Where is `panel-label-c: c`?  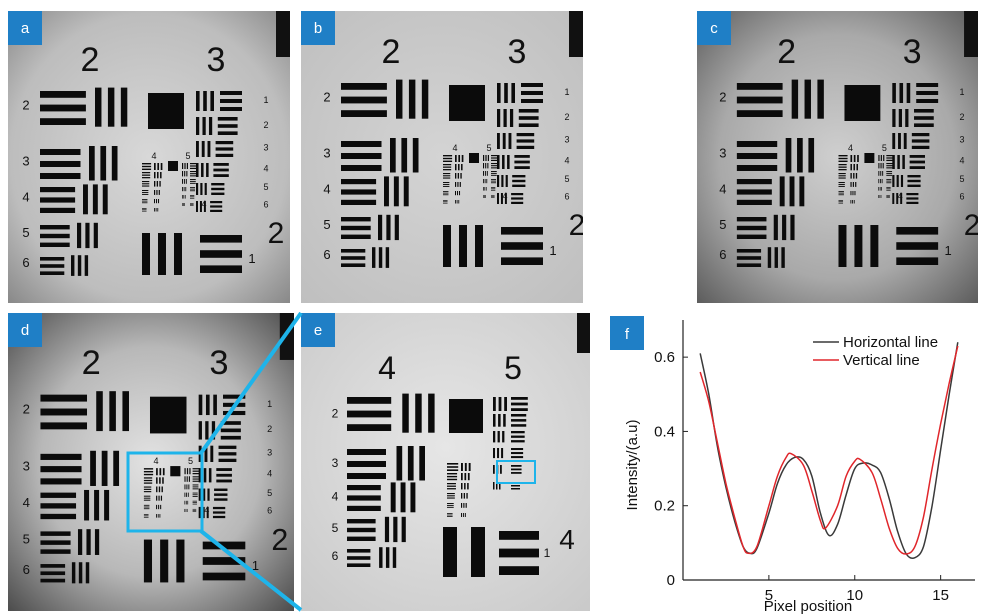
panel-label-c: c is located at coordinates (714, 28).